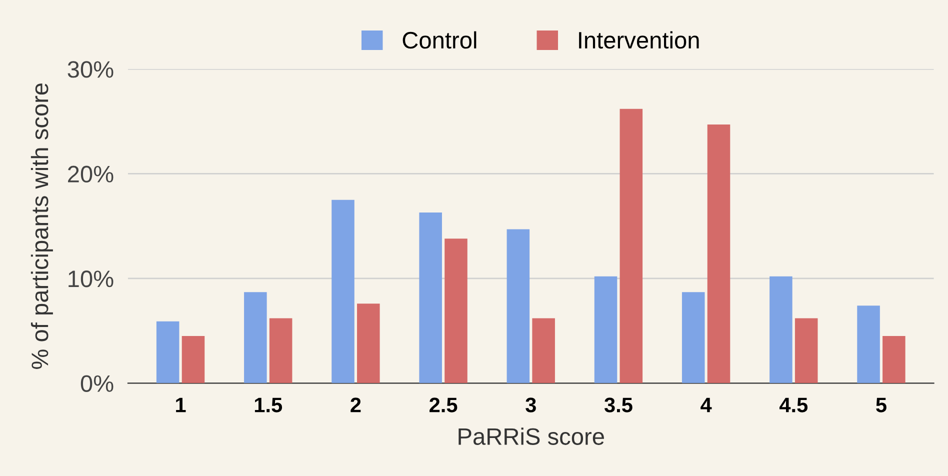  What do you see at coordinates (531, 405) in the screenshot?
I see `x-tick-label: 3` at bounding box center [531, 405].